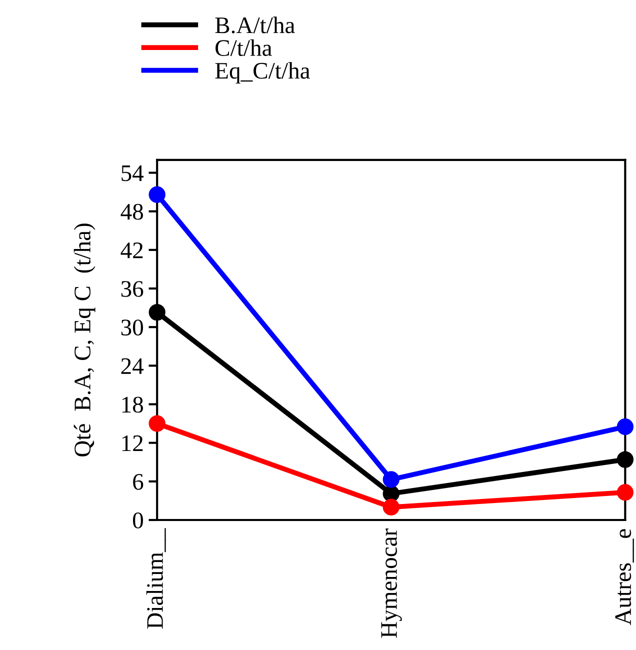  What do you see at coordinates (132, 366) in the screenshot?
I see `y-tick-label: 24` at bounding box center [132, 366].